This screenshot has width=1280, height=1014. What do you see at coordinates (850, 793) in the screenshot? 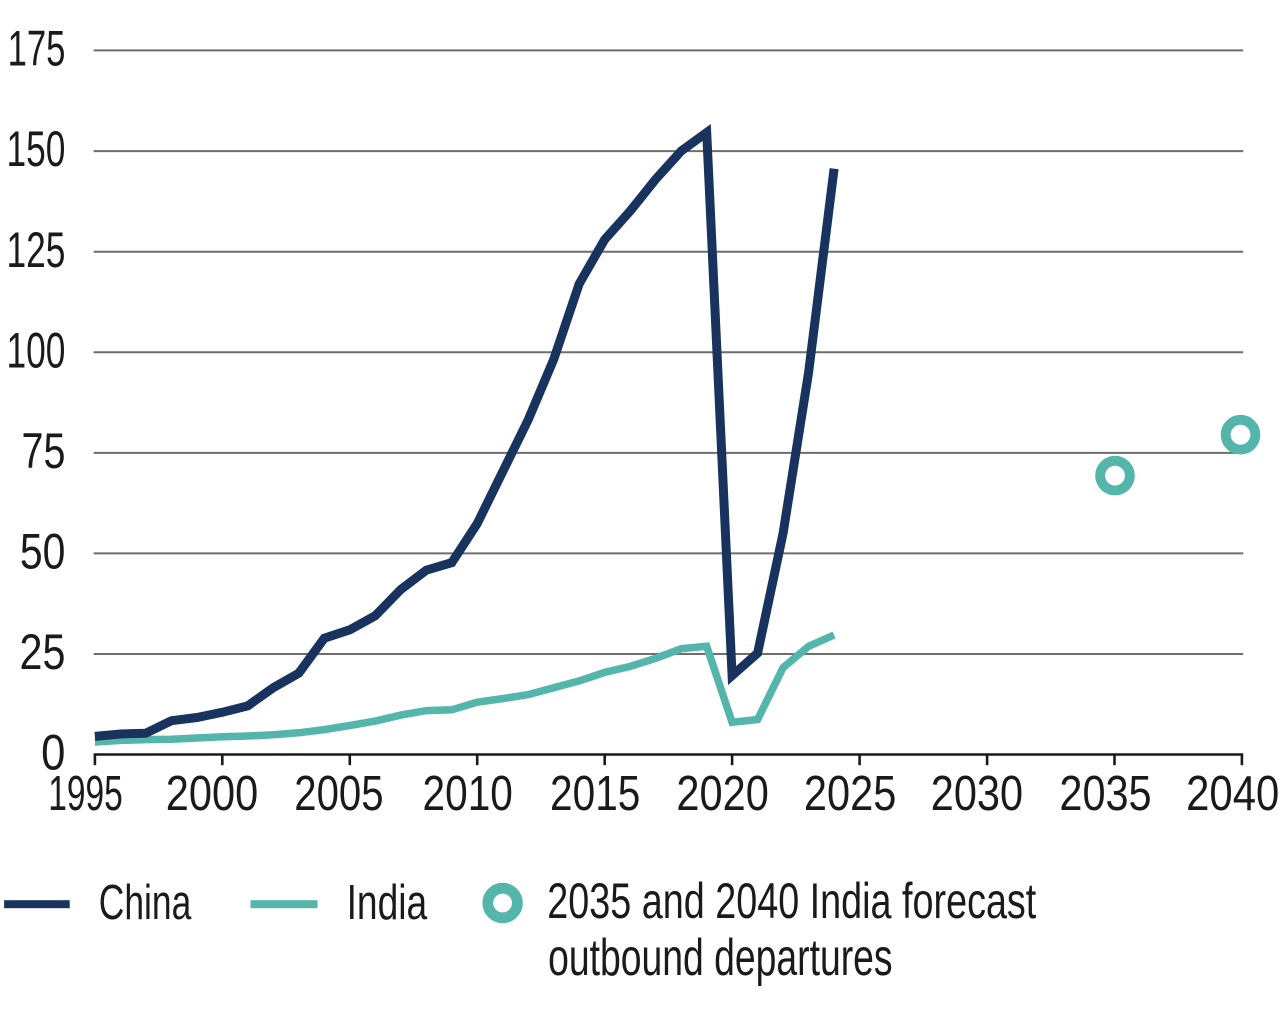
I see `svg-text: 2025` at bounding box center [850, 793].